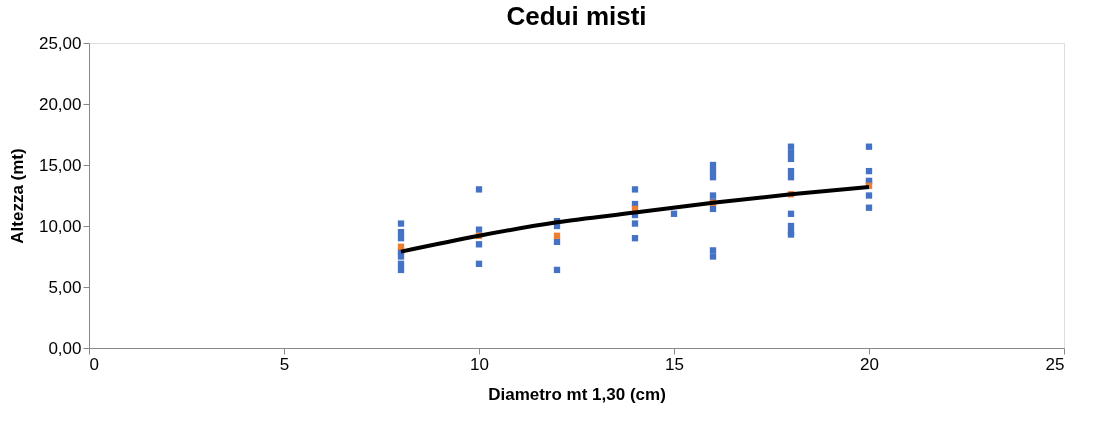 Image resolution: width=1114 pixels, height=445 pixels. What do you see at coordinates (60, 43) in the screenshot?
I see `y-tick-label: 25,00` at bounding box center [60, 43].